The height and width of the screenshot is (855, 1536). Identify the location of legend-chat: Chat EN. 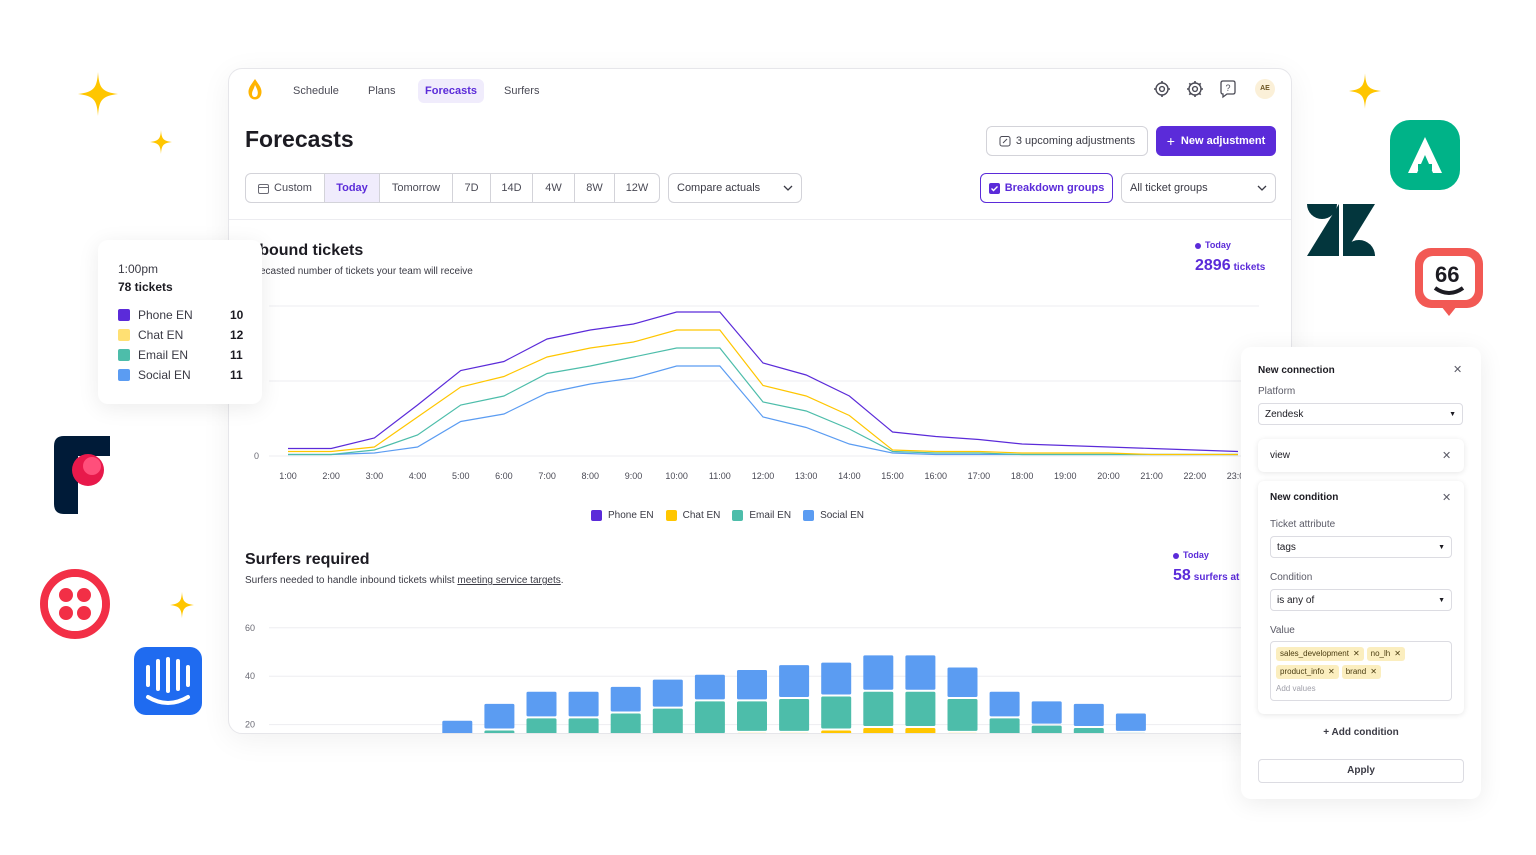
(692, 515).